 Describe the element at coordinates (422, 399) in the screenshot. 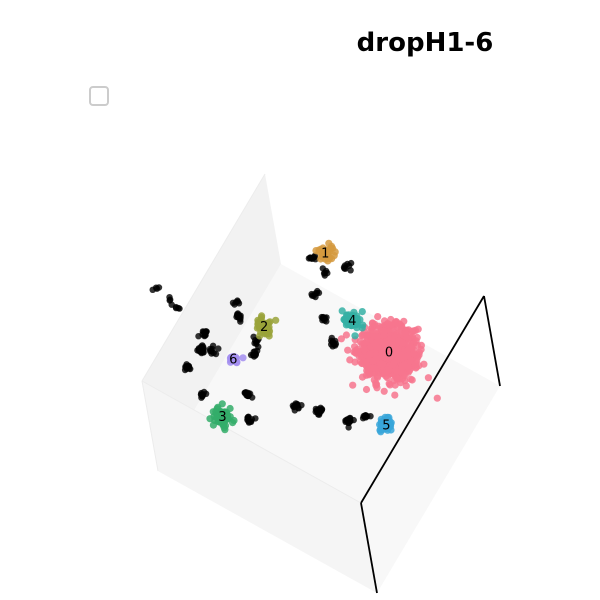

I see `axis-x-line` at that location.